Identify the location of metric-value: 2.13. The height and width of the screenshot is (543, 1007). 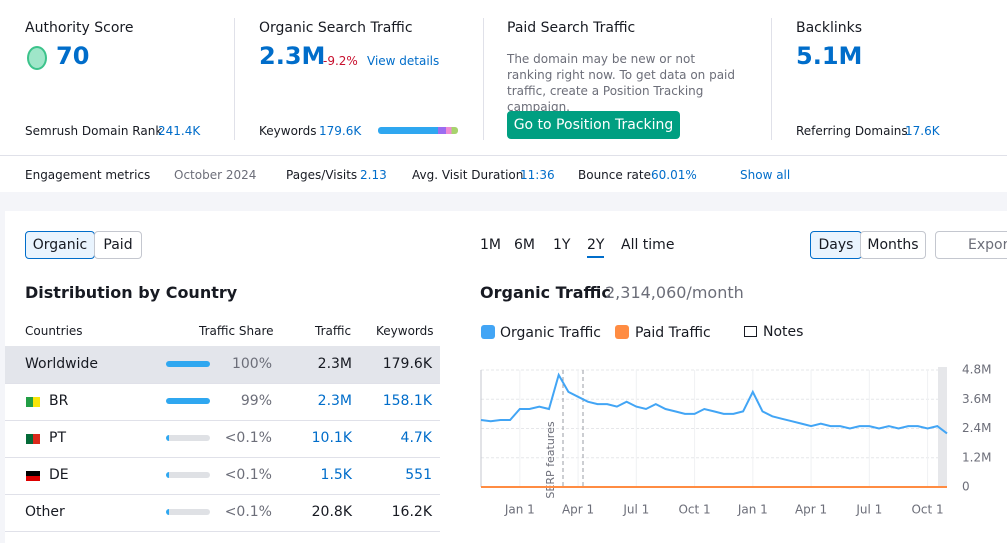
(373, 175).